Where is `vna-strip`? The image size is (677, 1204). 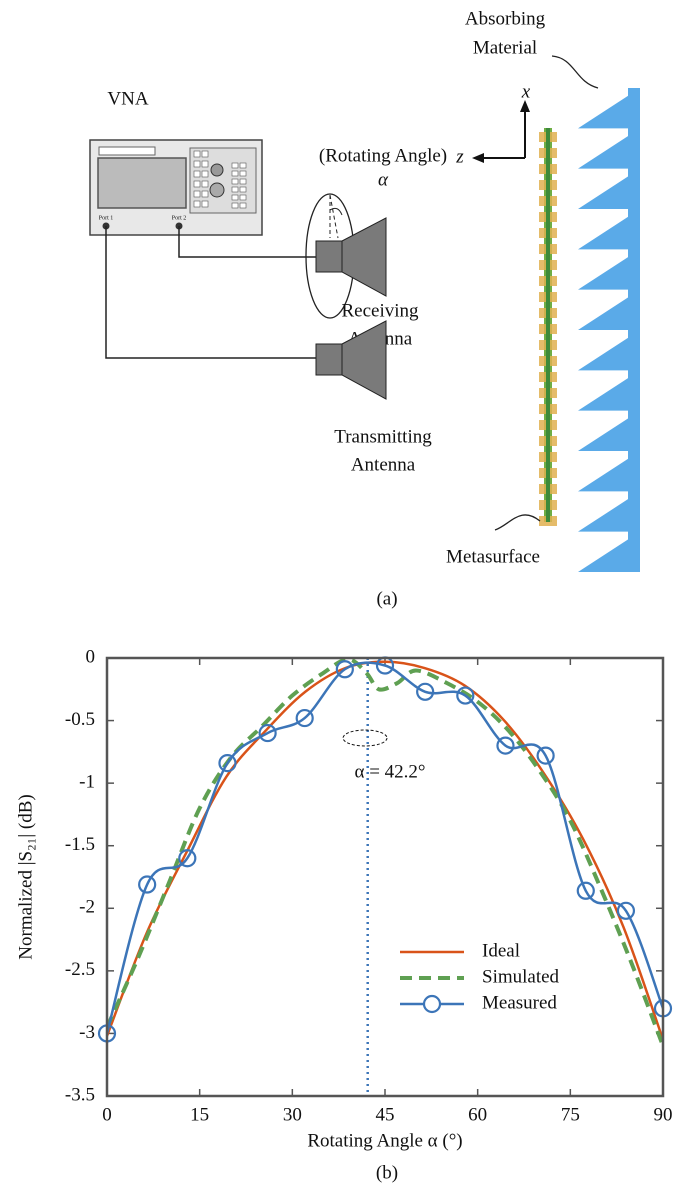 vna-strip is located at coordinates (127, 151).